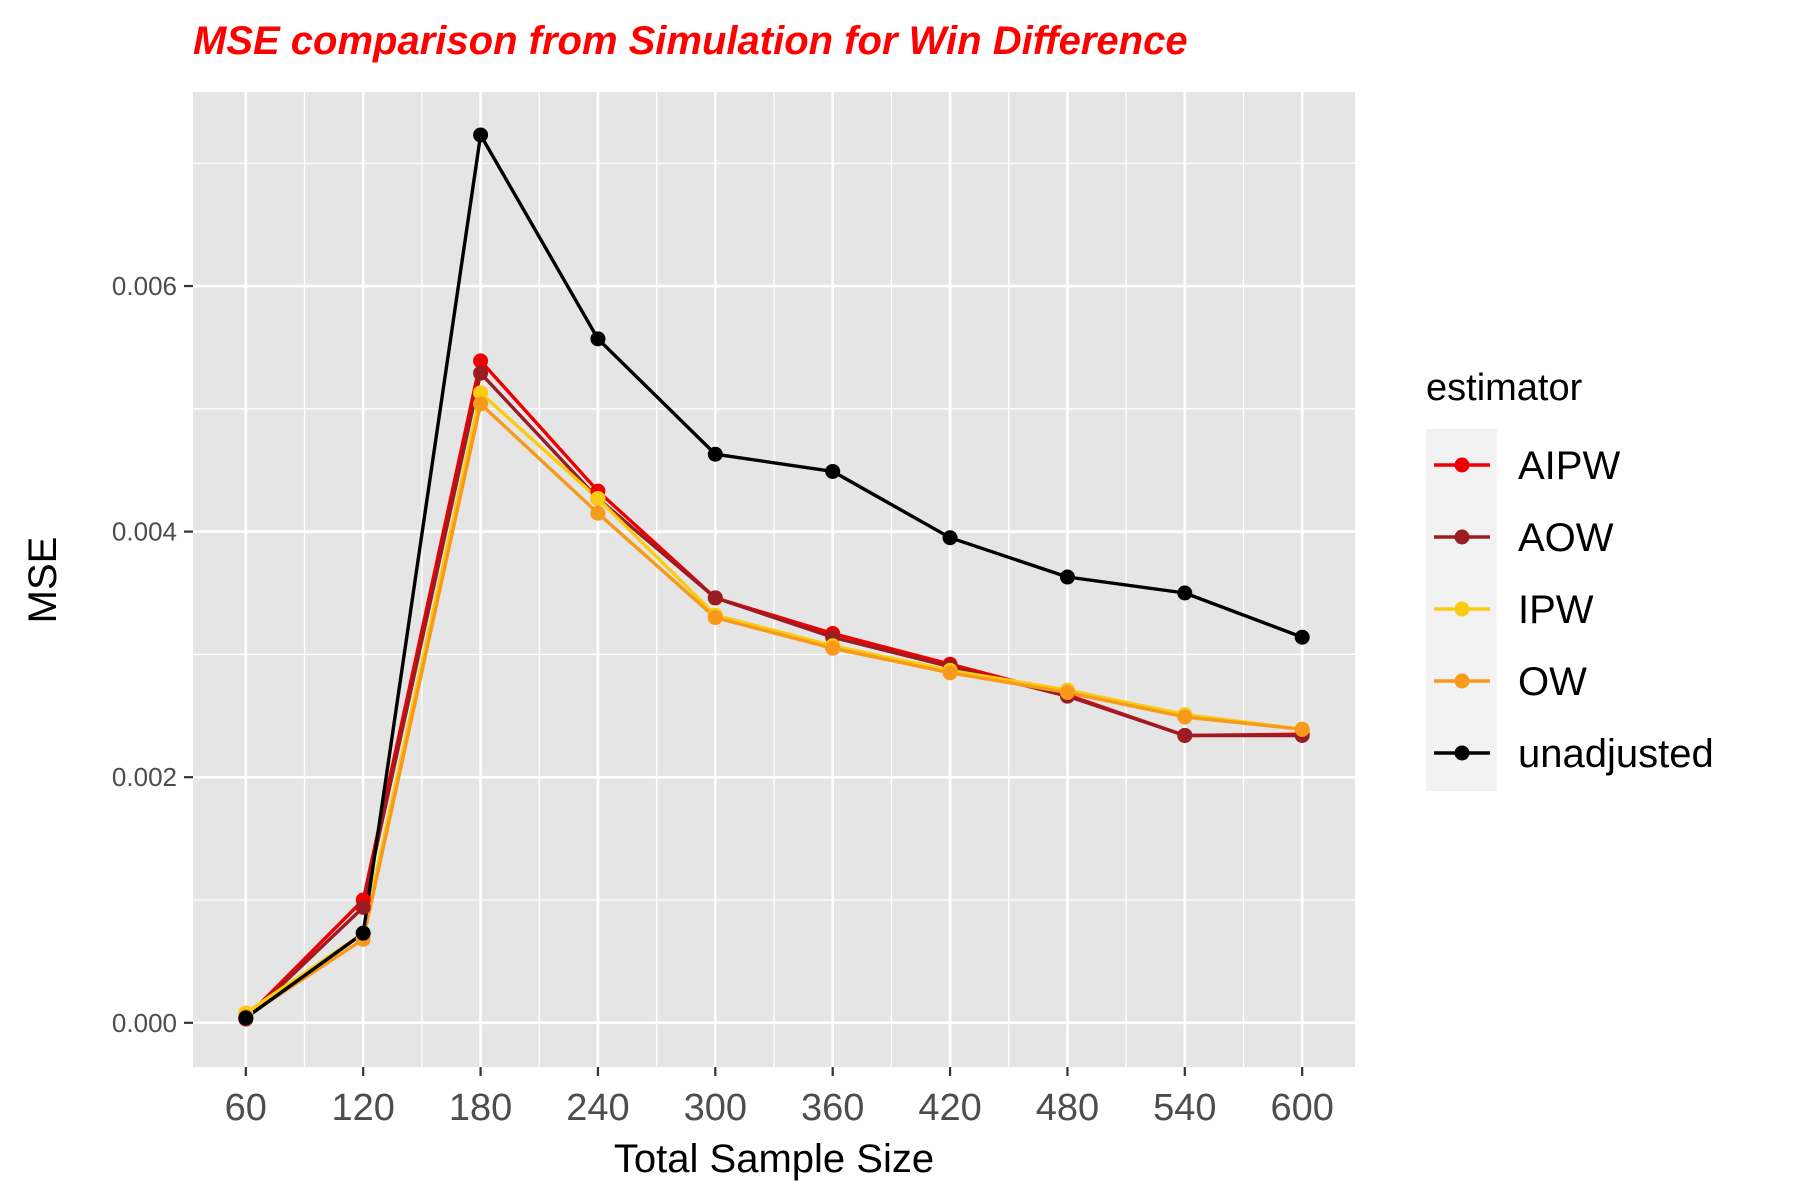  I want to click on x-tick-label: 120, so click(362, 1108).